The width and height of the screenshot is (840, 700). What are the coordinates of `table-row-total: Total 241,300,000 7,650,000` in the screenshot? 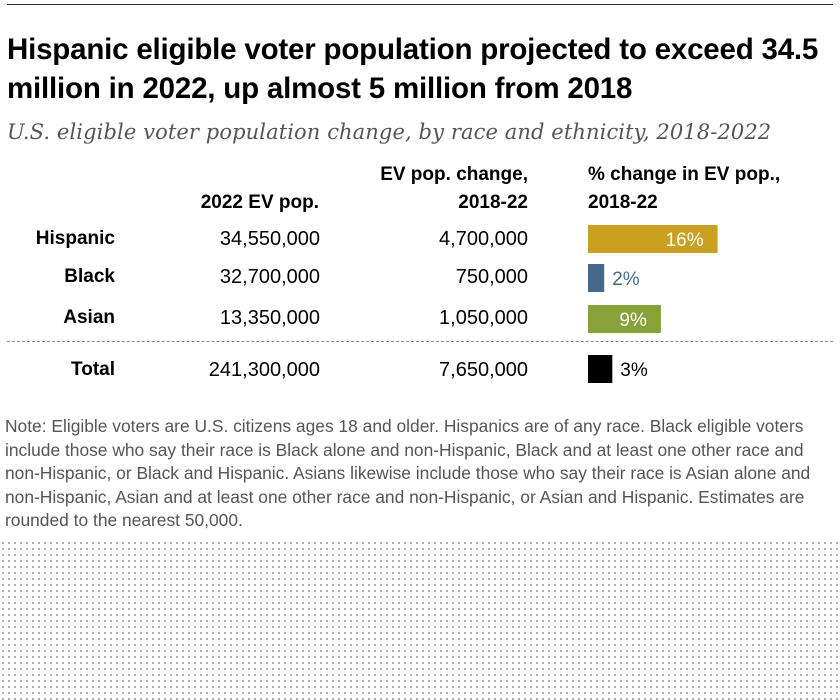 It's located at (420, 370).